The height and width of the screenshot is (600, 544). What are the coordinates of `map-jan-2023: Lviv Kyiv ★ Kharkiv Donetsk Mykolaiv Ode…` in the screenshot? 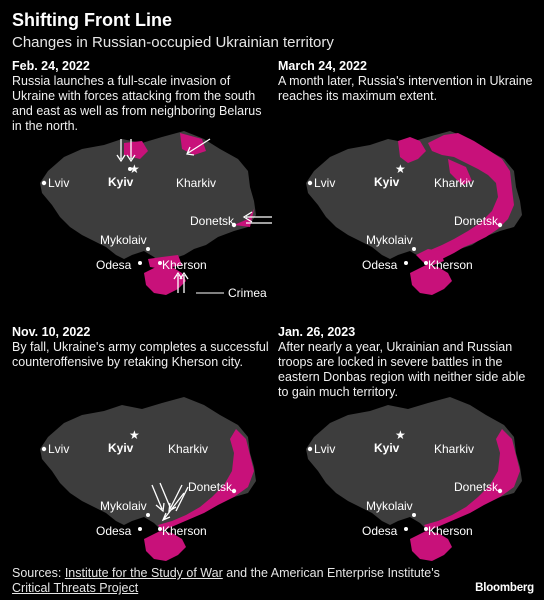 It's located at (414, 479).